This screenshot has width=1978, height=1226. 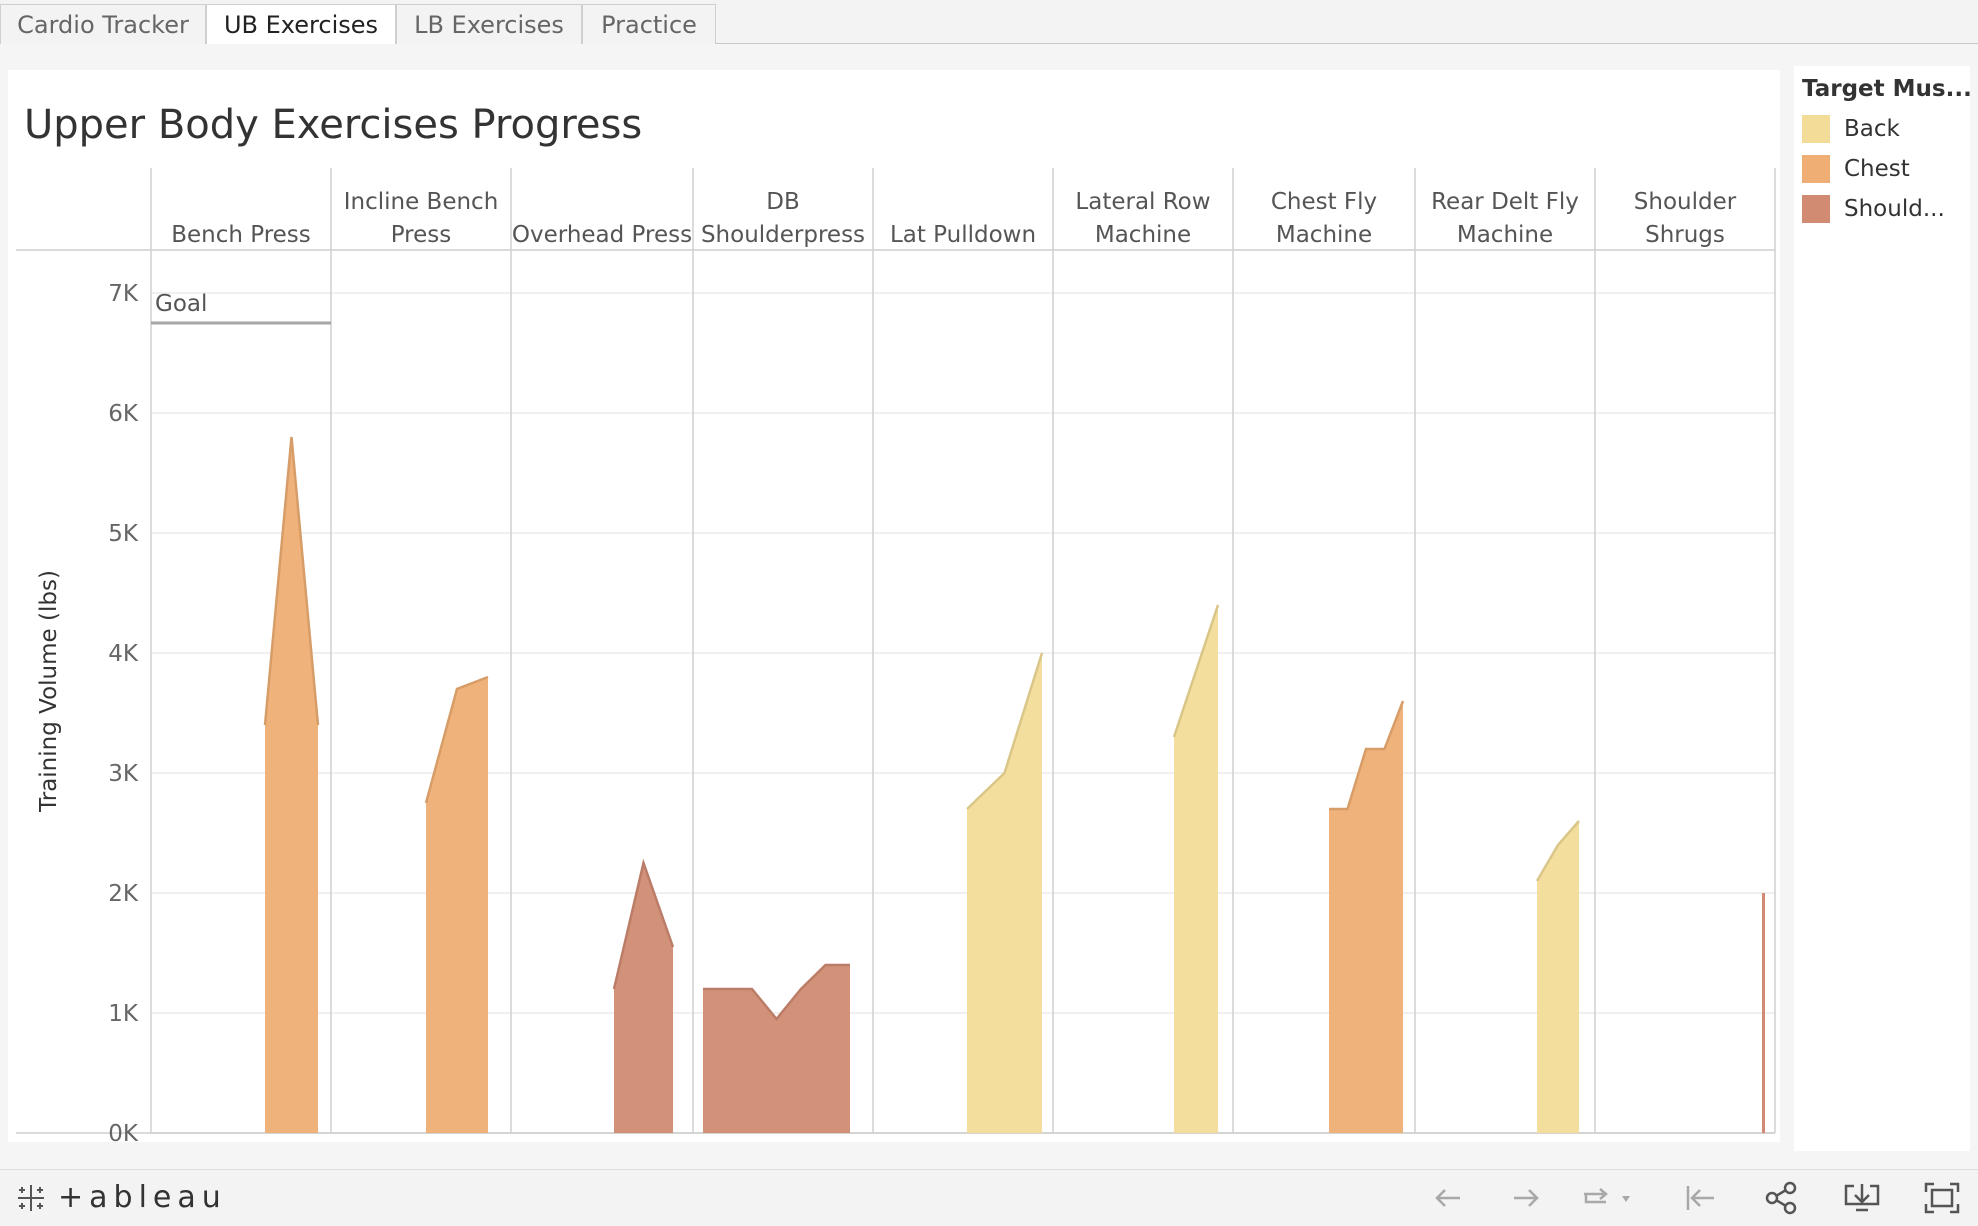 What do you see at coordinates (1816, 169) in the screenshot?
I see `legend-swatch-chest` at bounding box center [1816, 169].